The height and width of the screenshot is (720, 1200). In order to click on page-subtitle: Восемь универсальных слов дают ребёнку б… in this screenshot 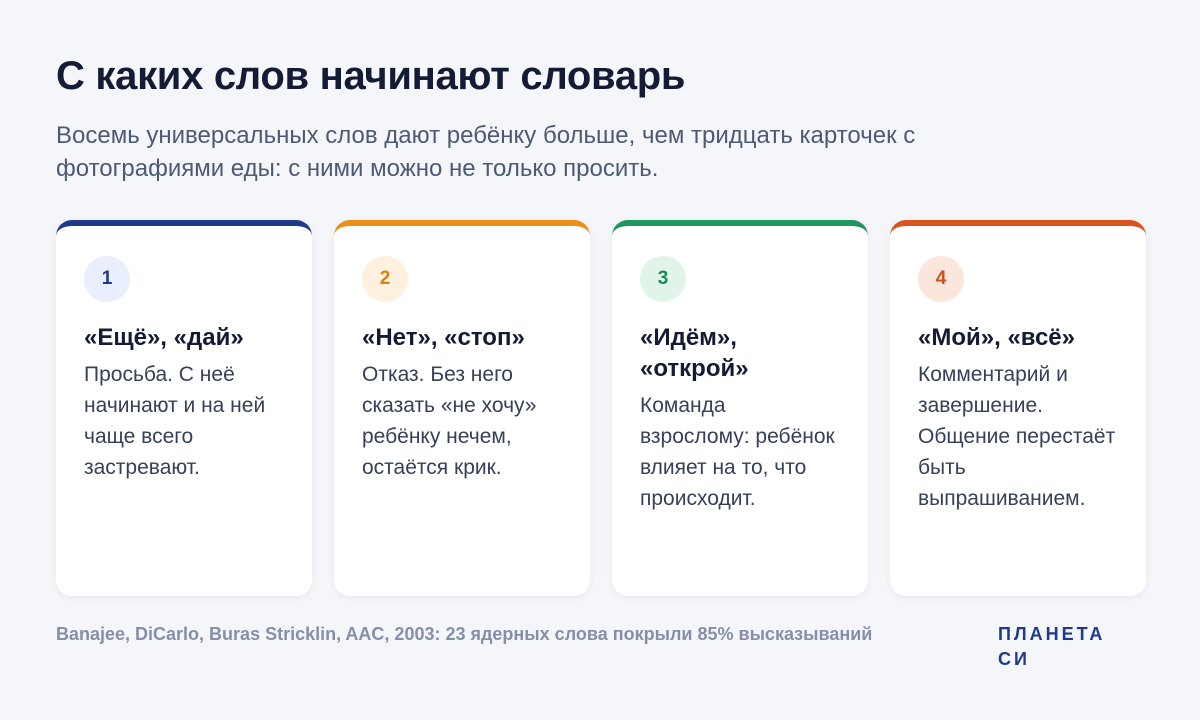, I will do `click(486, 152)`.